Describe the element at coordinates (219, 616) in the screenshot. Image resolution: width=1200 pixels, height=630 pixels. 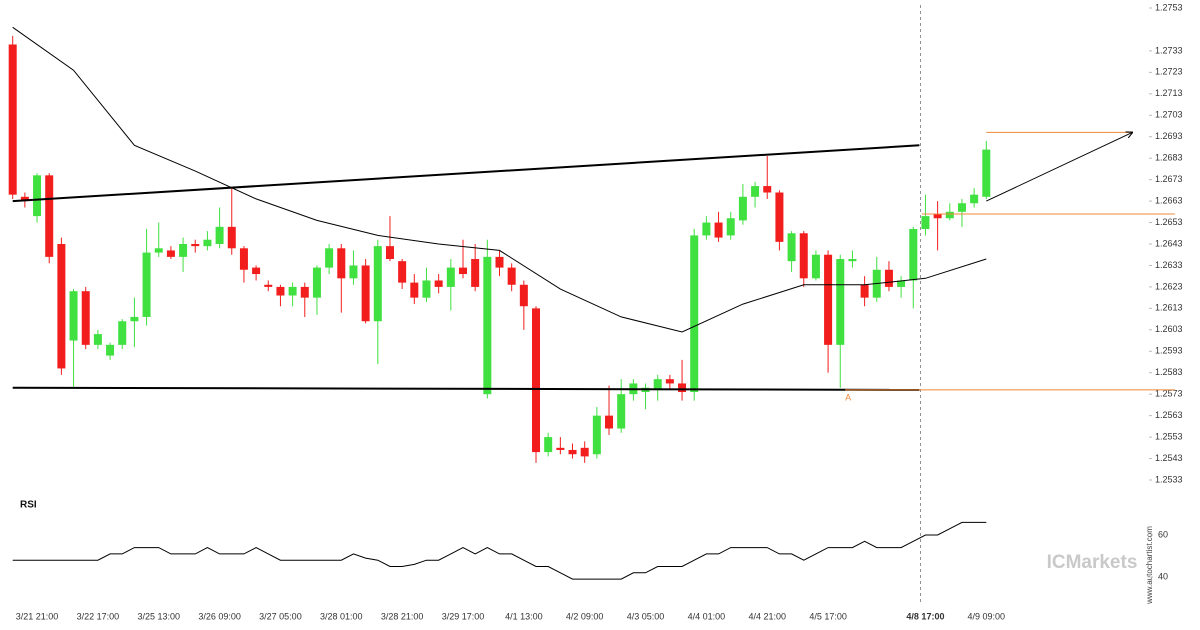
I see `x-tick-label: 3/26 09:00` at that location.